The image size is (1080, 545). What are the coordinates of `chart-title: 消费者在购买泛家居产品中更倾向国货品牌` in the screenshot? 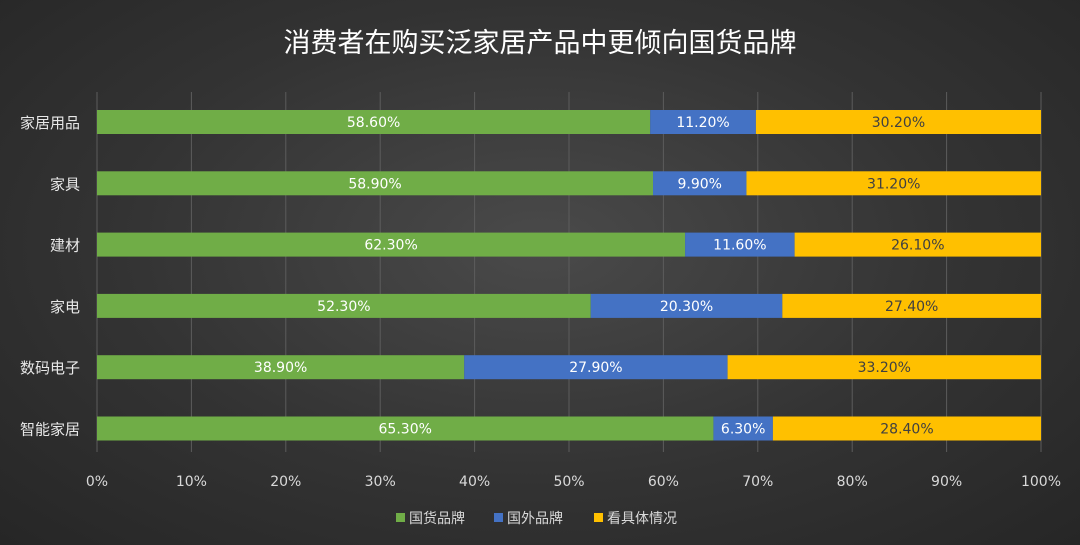 It's located at (540, 43).